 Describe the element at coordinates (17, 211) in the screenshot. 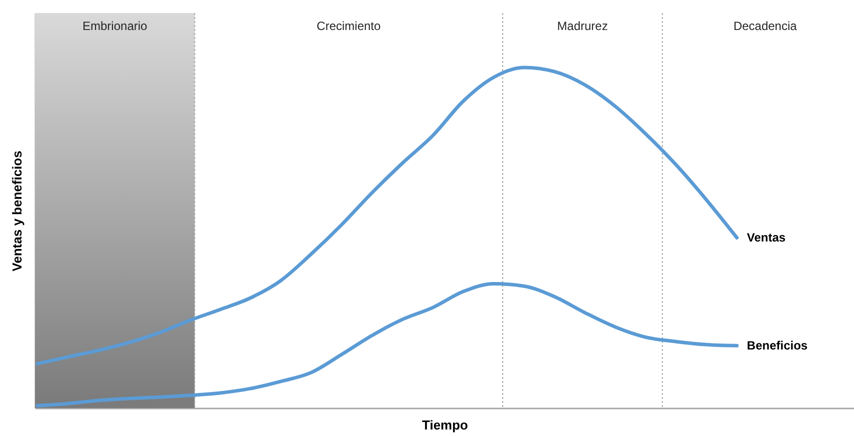

I see `y-axis-title: Ventas y beneficios` at that location.